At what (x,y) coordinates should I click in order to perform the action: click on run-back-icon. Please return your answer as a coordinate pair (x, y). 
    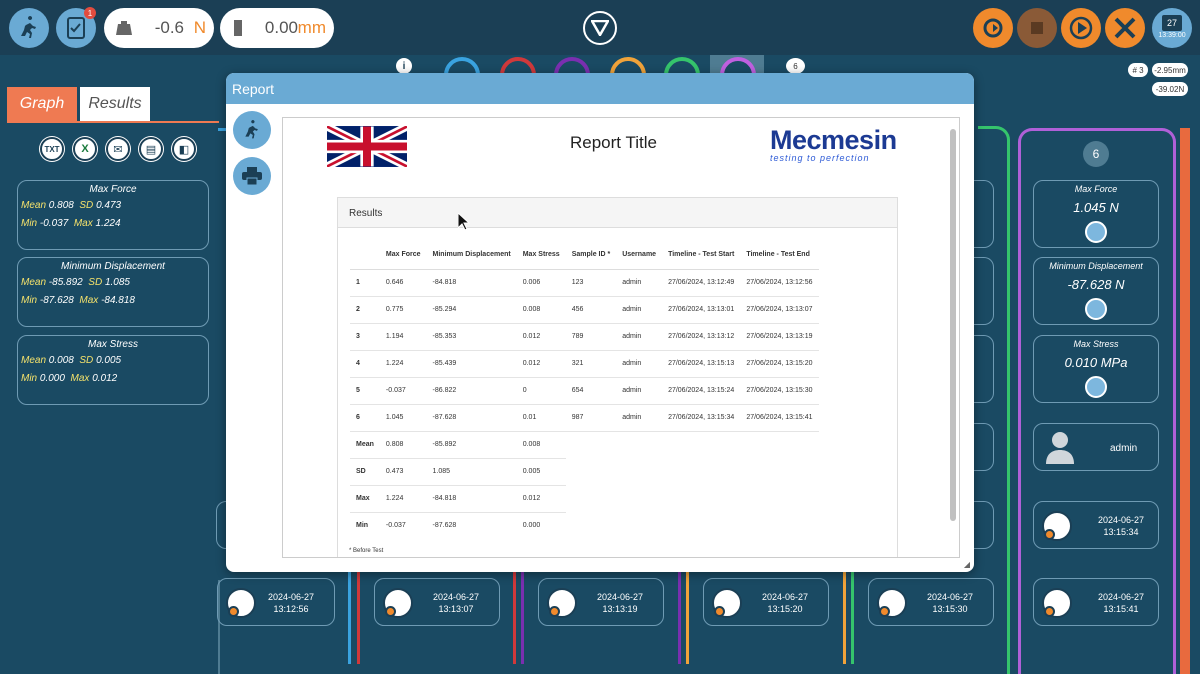
    Looking at the image, I should click on (252, 130).